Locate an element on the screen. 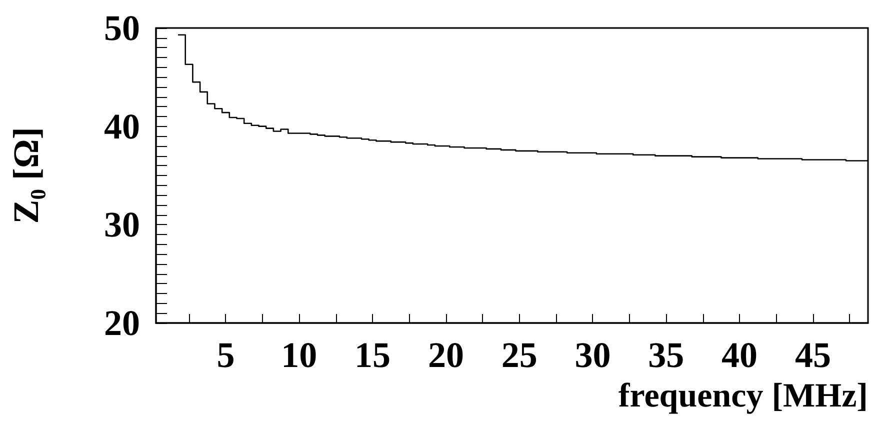 The image size is (871, 427). x-tick-label: 20 is located at coordinates (446, 355).